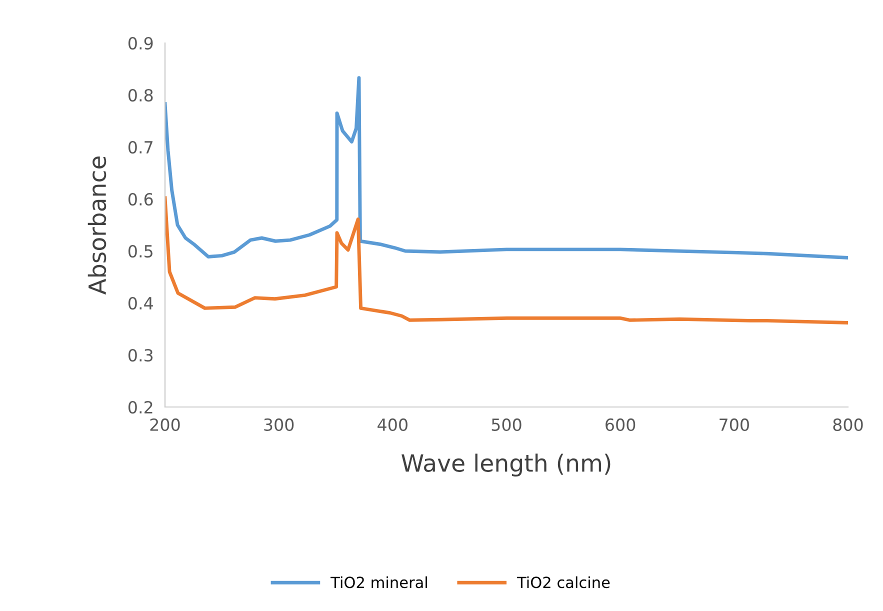 The height and width of the screenshot is (611, 883). Describe the element at coordinates (140, 147) in the screenshot. I see `y-tick-label: 0.7` at that location.